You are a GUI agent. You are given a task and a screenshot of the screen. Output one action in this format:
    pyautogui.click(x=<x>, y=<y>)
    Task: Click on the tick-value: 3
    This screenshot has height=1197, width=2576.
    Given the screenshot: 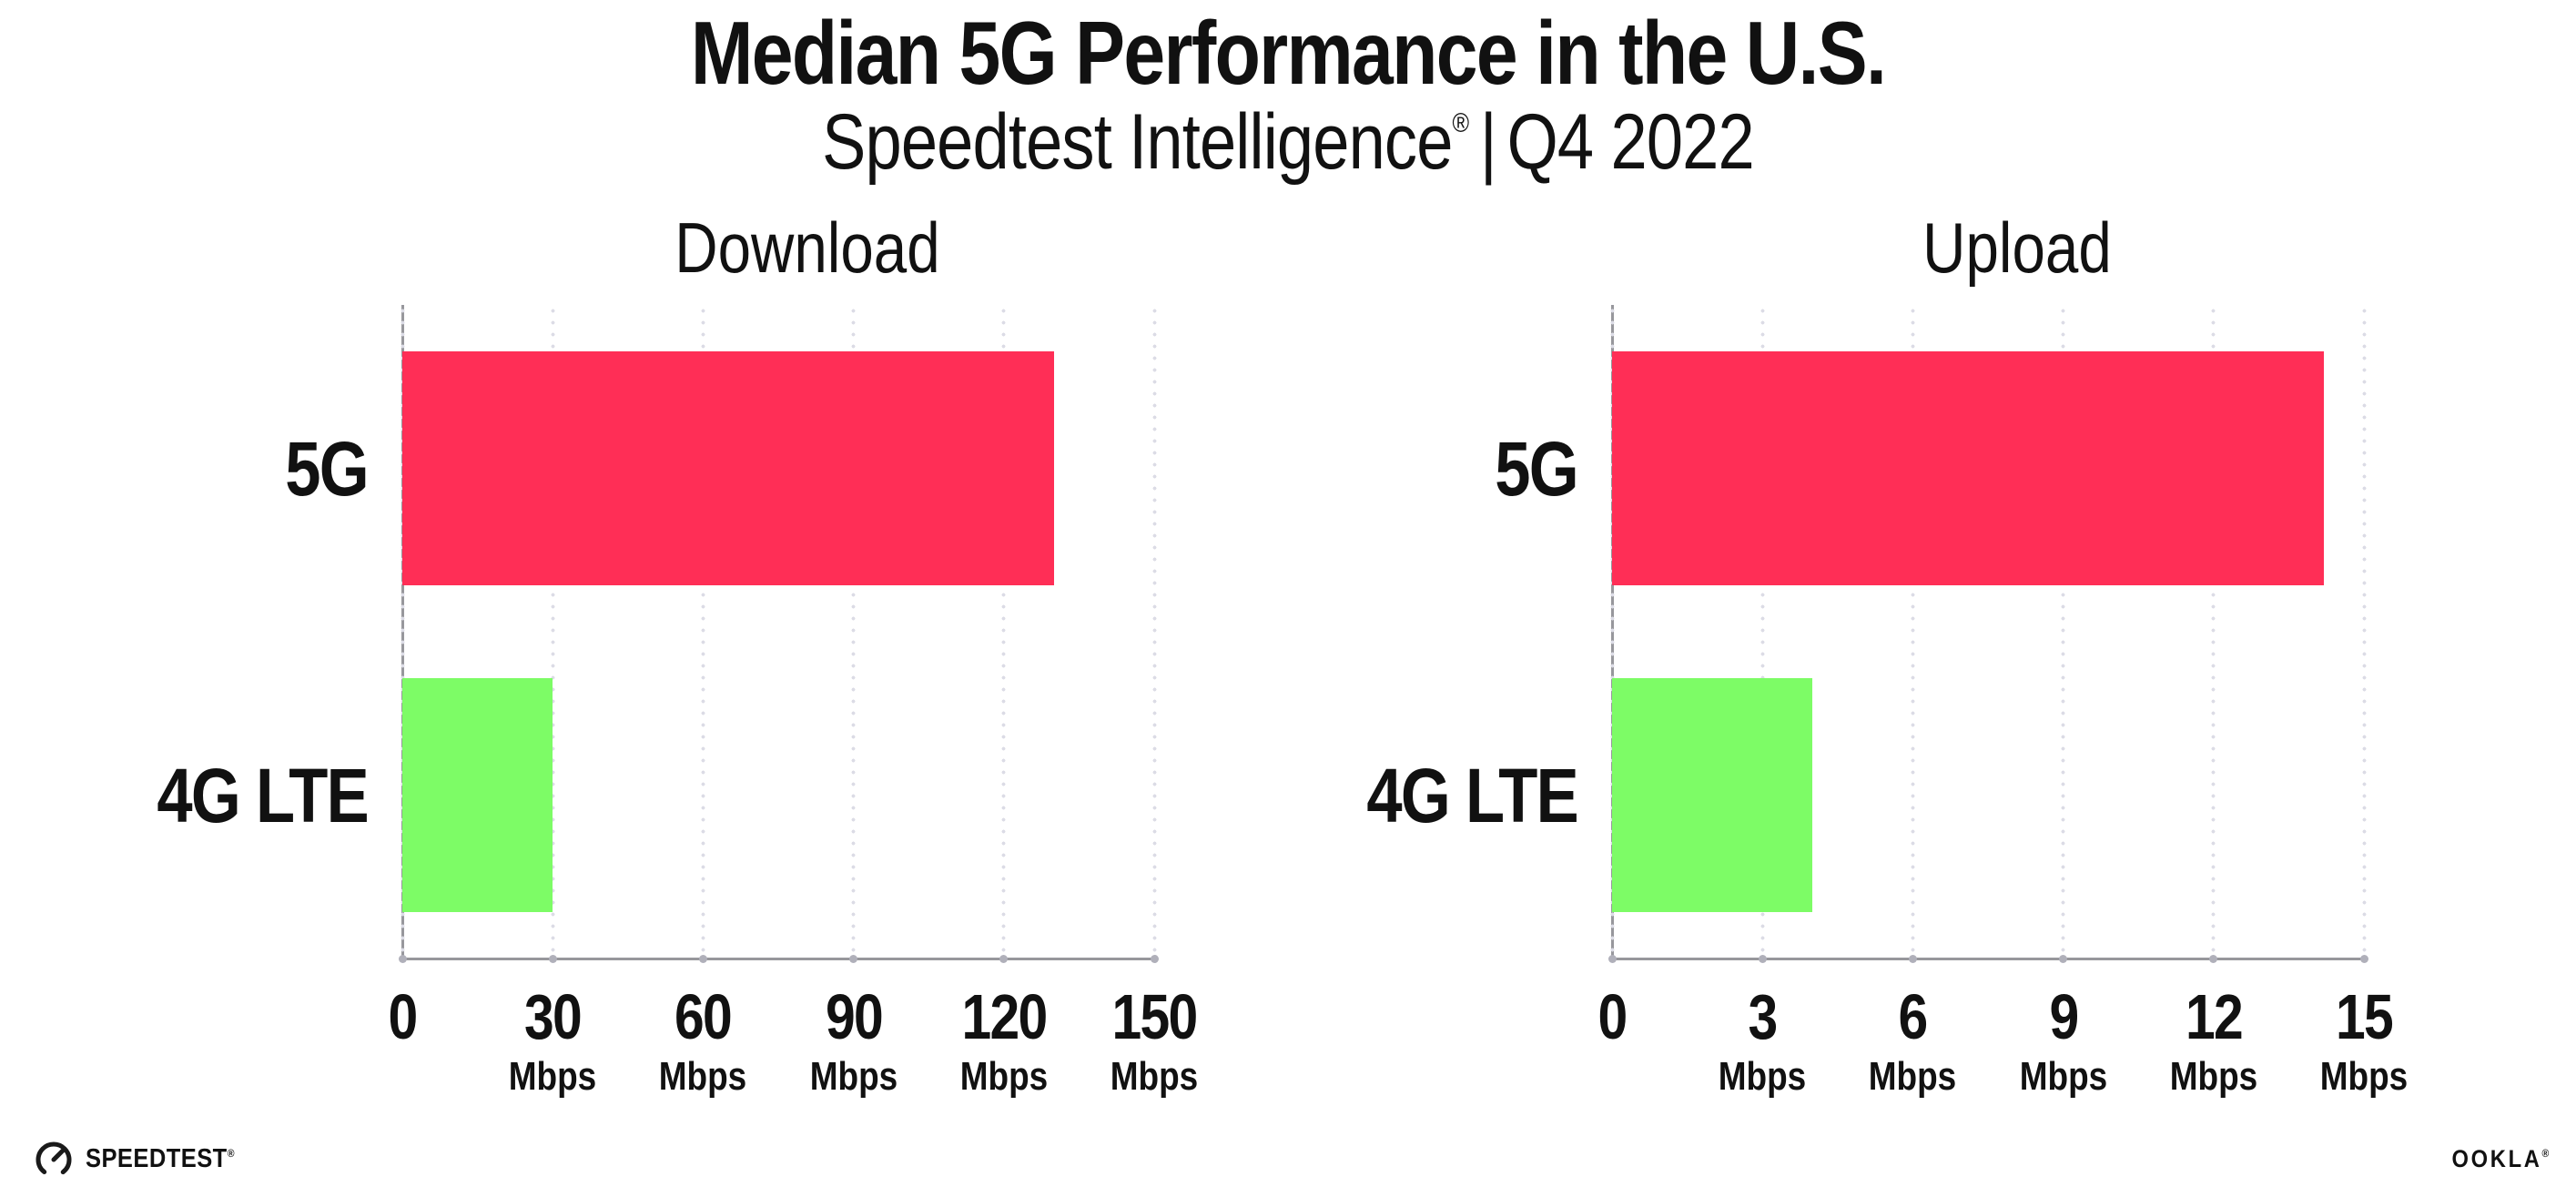 What is the action you would take?
    pyautogui.click(x=1763, y=1017)
    